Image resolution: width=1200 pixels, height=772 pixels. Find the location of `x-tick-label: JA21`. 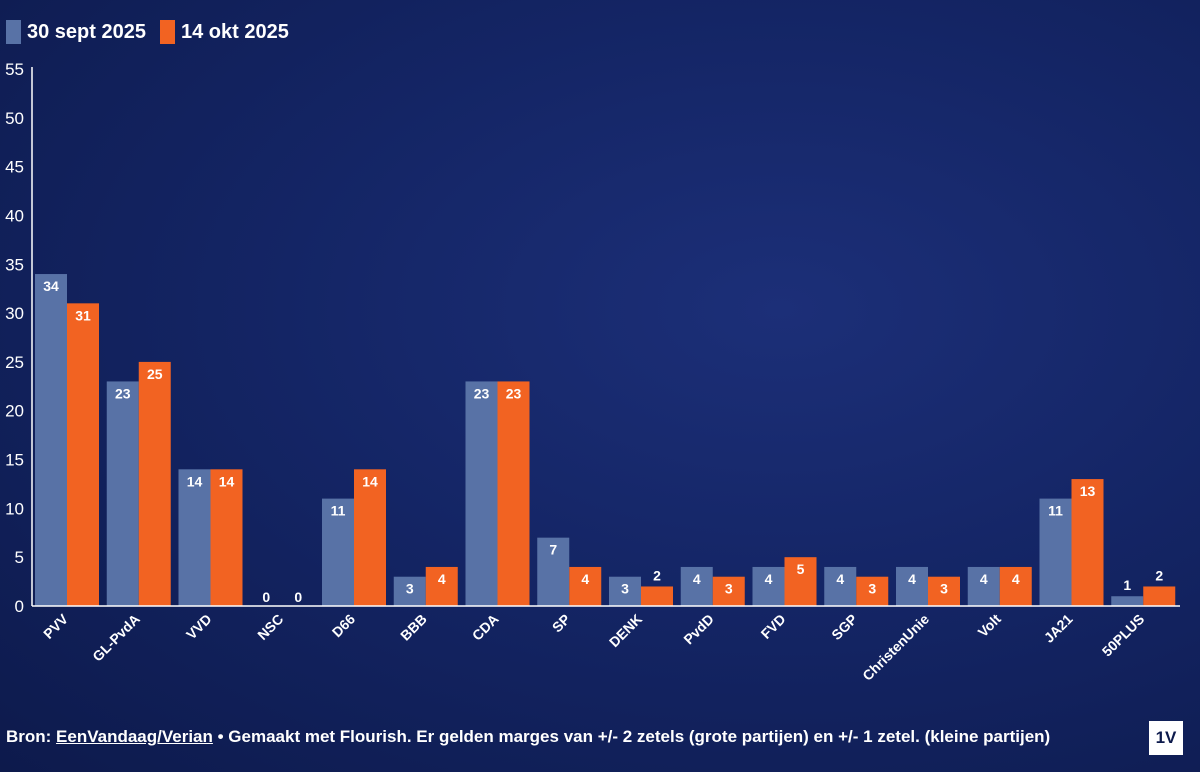

x-tick-label: JA21 is located at coordinates (1058, 628).